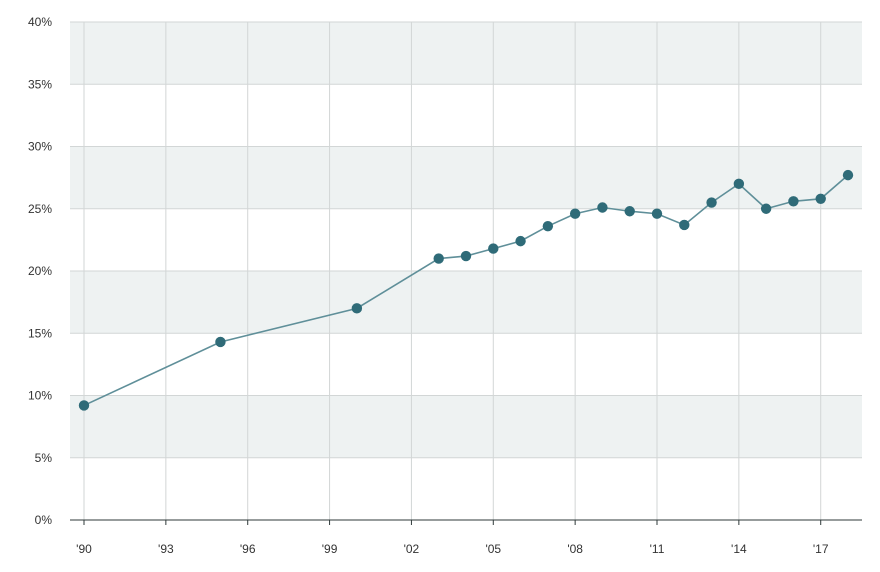  I want to click on x-tick-label: '05, so click(493, 549).